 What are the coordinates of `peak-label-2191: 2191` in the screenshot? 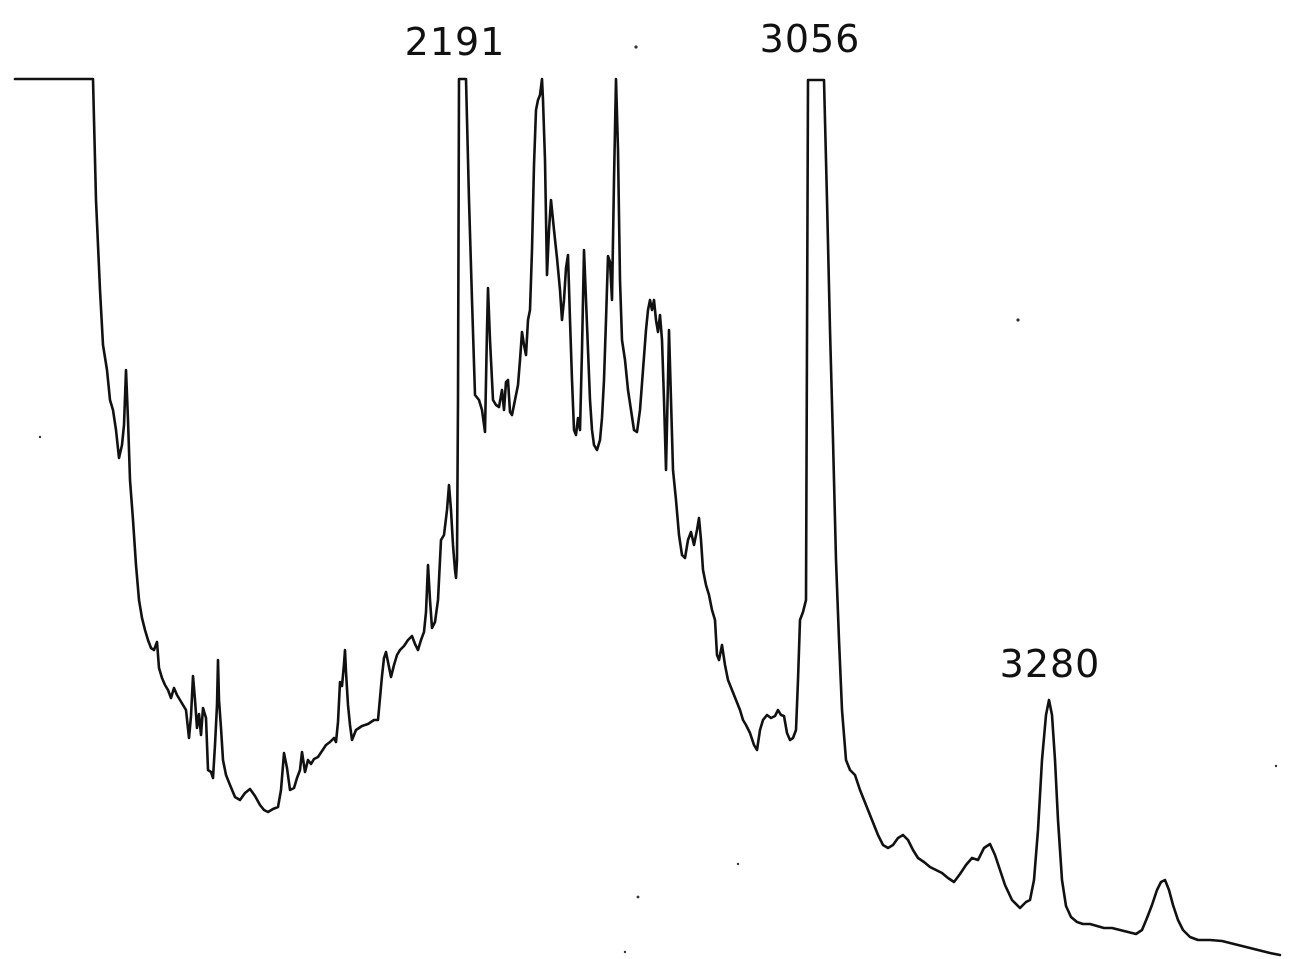 It's located at (455, 42).